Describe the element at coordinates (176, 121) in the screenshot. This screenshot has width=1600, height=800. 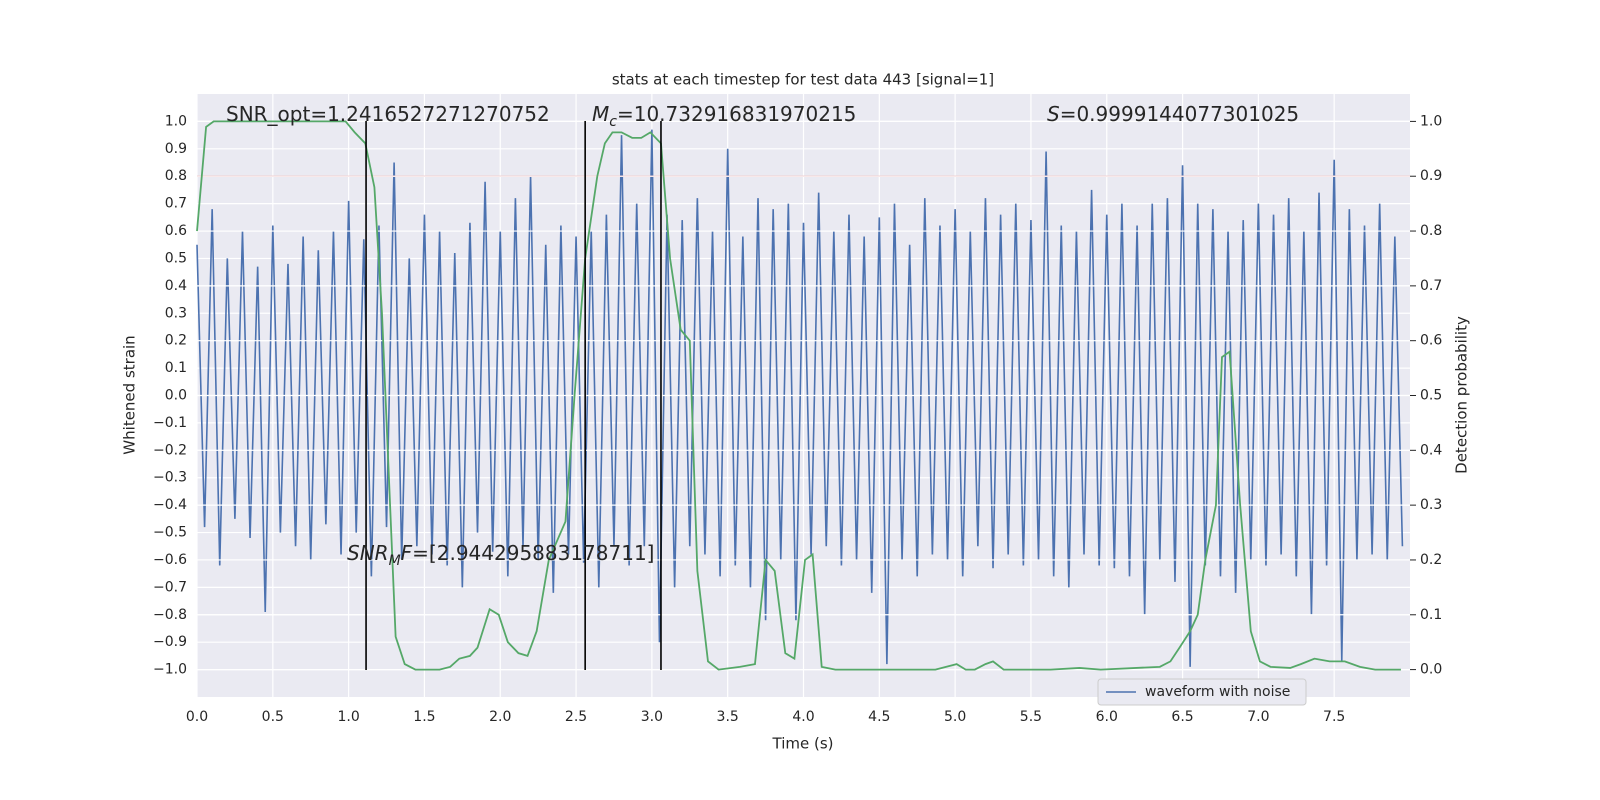
I see `y-tick-label: 1.0` at that location.